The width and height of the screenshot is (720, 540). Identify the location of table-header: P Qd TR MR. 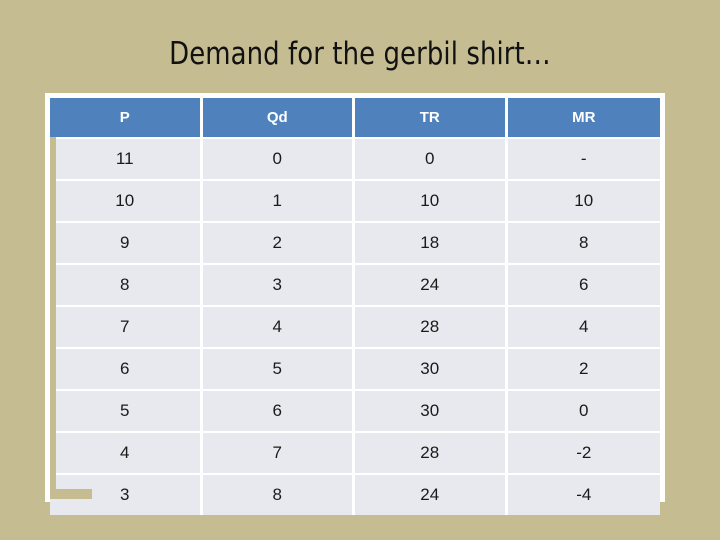
(355, 118).